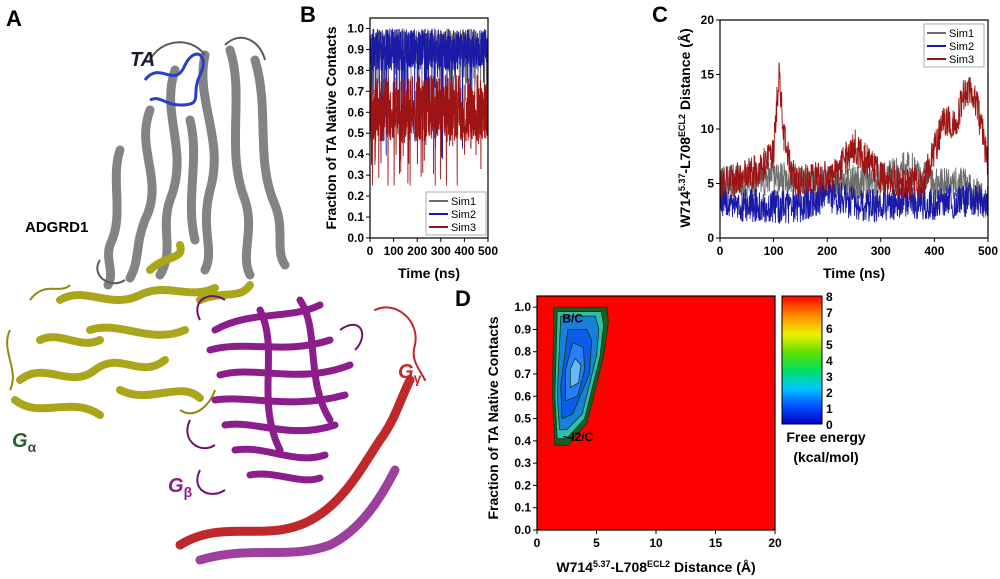  Describe the element at coordinates (418, 378) in the screenshot. I see `g-gamma-subscript: γ` at that location.